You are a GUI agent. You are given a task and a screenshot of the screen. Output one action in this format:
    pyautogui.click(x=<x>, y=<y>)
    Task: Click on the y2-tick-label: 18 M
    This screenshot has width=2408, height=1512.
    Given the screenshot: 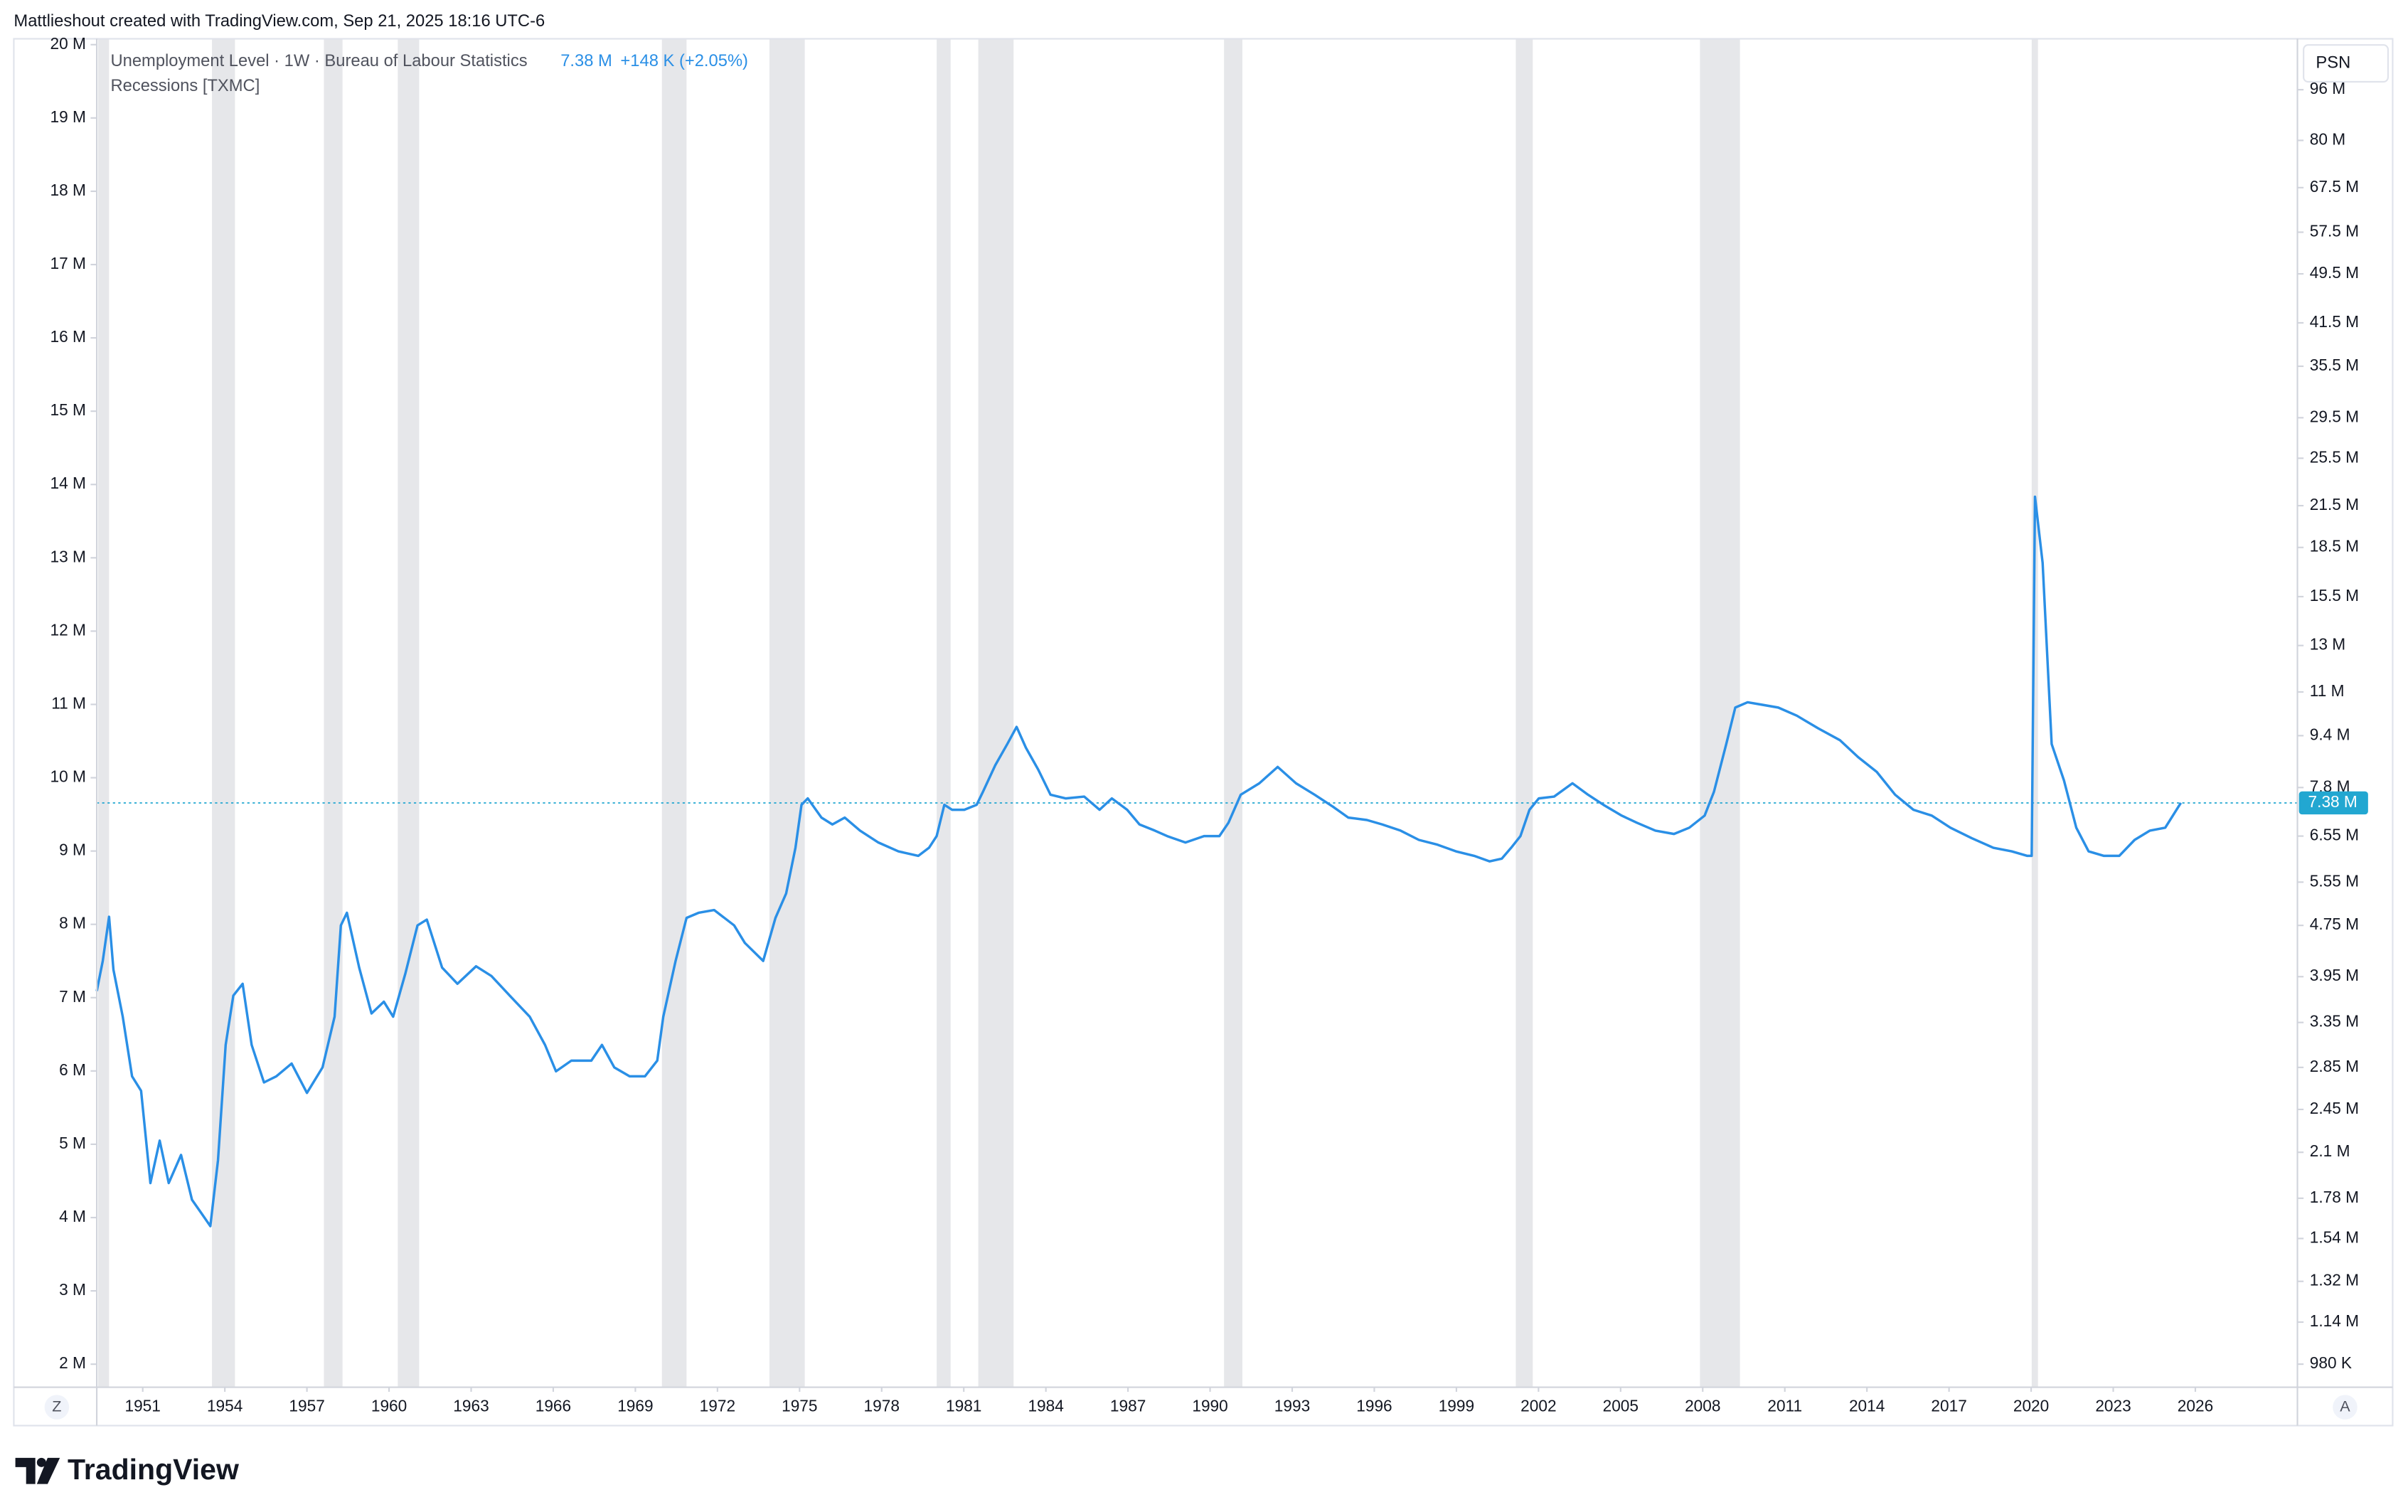 What is the action you would take?
    pyautogui.click(x=68, y=190)
    